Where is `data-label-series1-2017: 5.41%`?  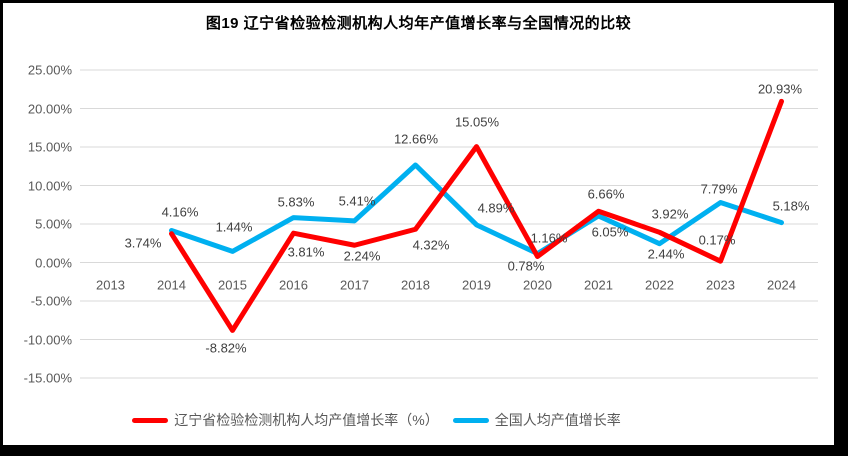 data-label-series1-2017: 5.41% is located at coordinates (357, 201).